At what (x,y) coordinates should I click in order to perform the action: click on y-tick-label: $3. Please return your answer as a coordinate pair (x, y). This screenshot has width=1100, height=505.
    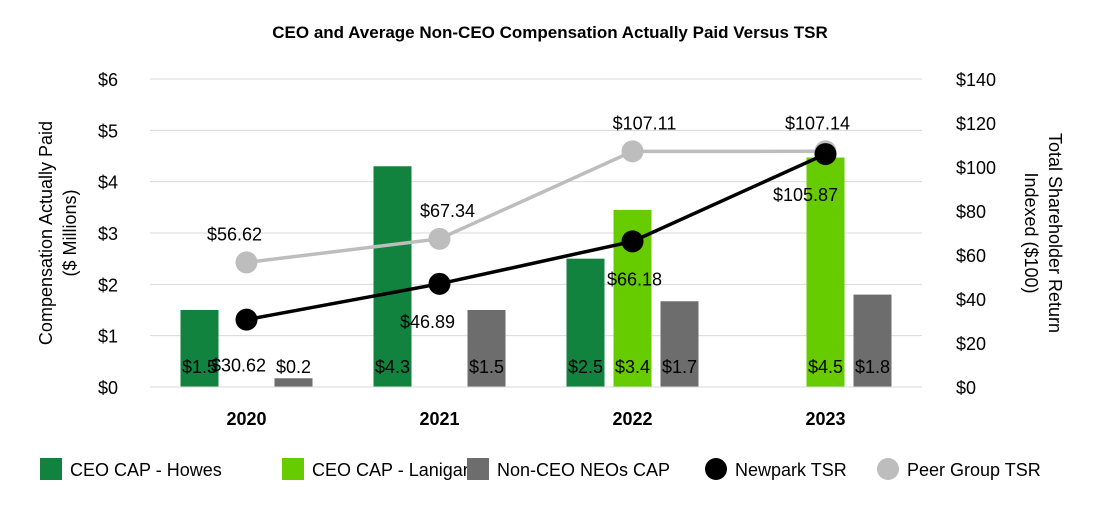
    Looking at the image, I should click on (108, 234).